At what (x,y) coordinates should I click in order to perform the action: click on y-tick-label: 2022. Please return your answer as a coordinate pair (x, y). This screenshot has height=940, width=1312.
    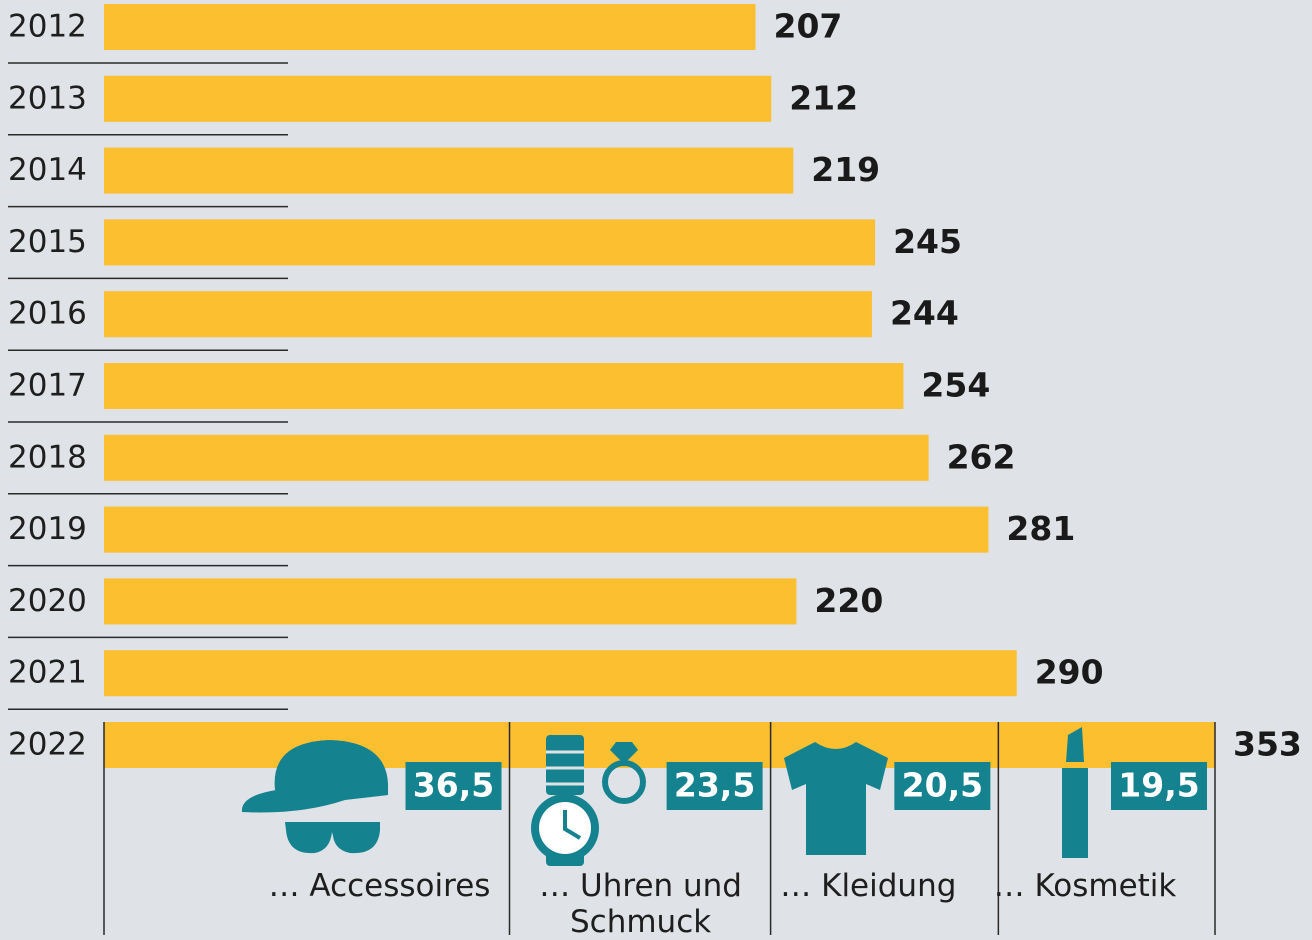
    Looking at the image, I should click on (47, 745).